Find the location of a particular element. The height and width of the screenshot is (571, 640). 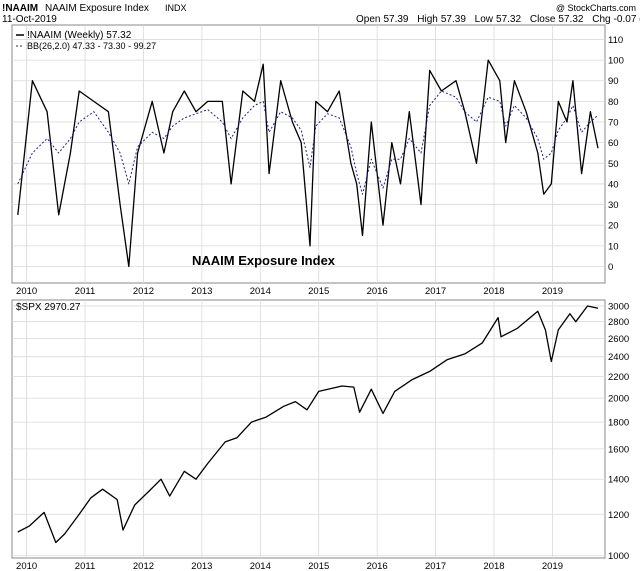

legend-spx: $SPX 2970.27 is located at coordinates (48, 307).